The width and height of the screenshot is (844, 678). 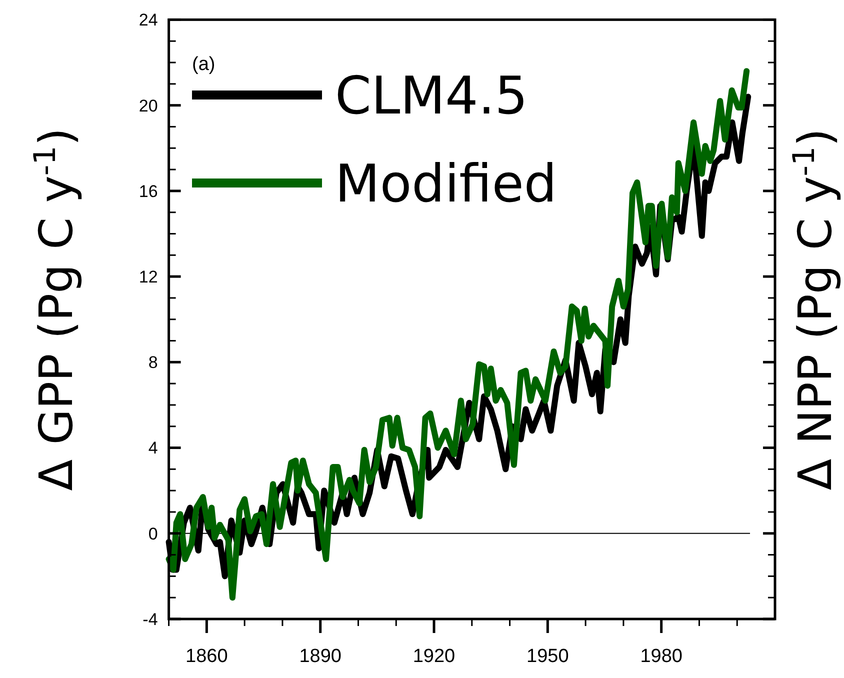 What do you see at coordinates (320, 656) in the screenshot?
I see `x-tick-label: 1890` at bounding box center [320, 656].